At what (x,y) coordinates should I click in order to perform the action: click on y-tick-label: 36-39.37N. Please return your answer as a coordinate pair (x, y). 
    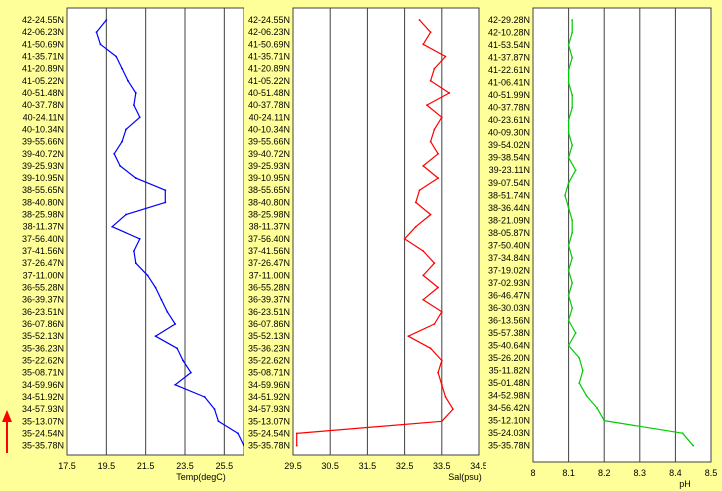
    Looking at the image, I should click on (269, 300).